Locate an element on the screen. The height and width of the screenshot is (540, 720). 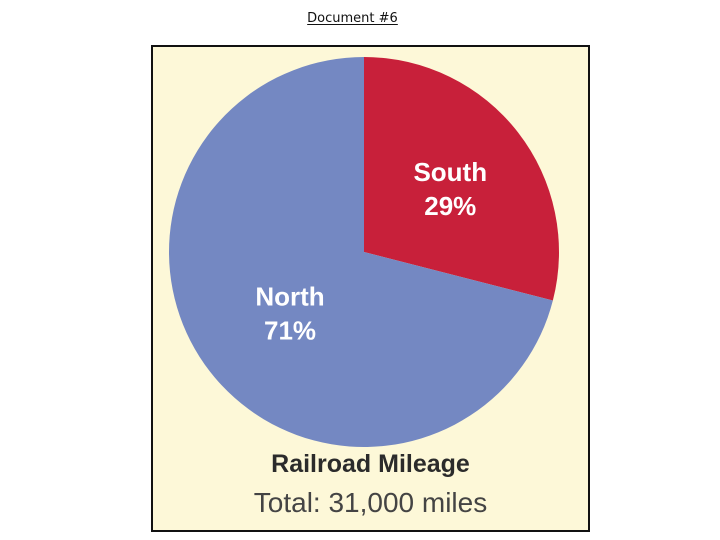
pie-slice-south is located at coordinates (461, 179).